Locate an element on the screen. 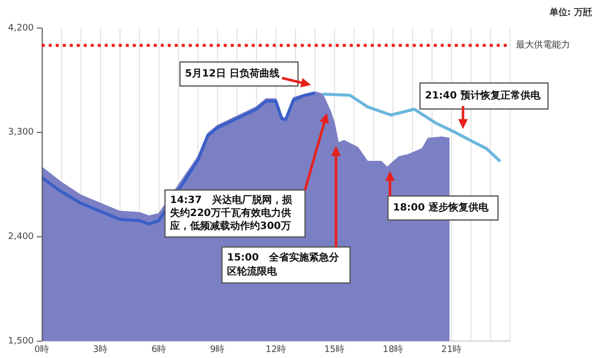 This screenshot has height=358, width=600. x-tick-label: 6時 is located at coordinates (158, 349).